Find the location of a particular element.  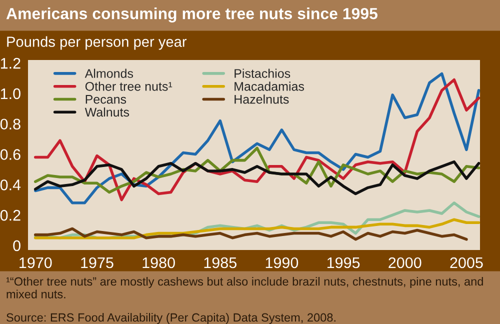

legend-label: Pecans is located at coordinates (106, 99).